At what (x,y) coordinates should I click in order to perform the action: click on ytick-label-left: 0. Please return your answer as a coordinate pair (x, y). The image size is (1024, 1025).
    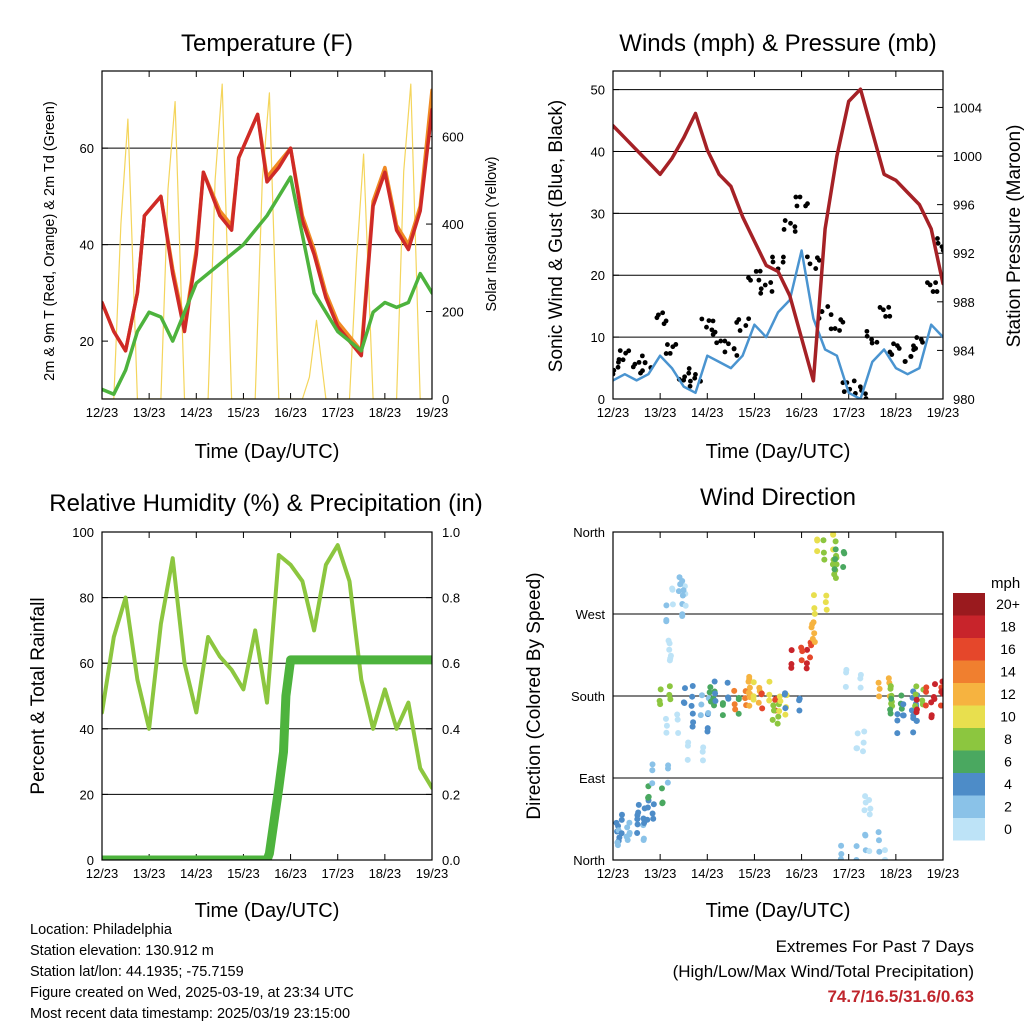
    Looking at the image, I should click on (601, 399).